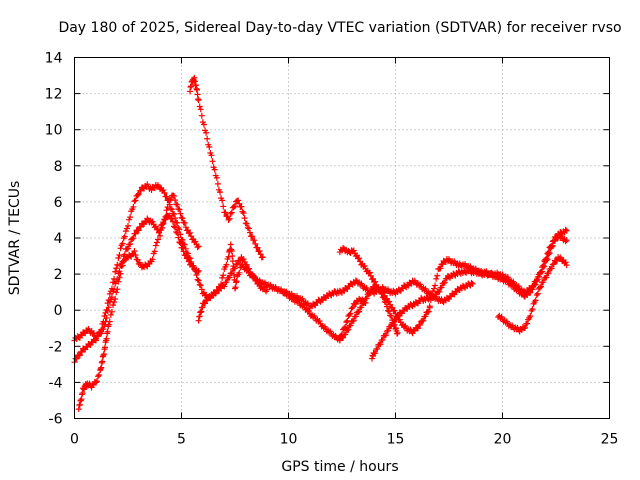 The image size is (640, 480). What do you see at coordinates (56, 383) in the screenshot?
I see `y-tick-label: -4` at bounding box center [56, 383].